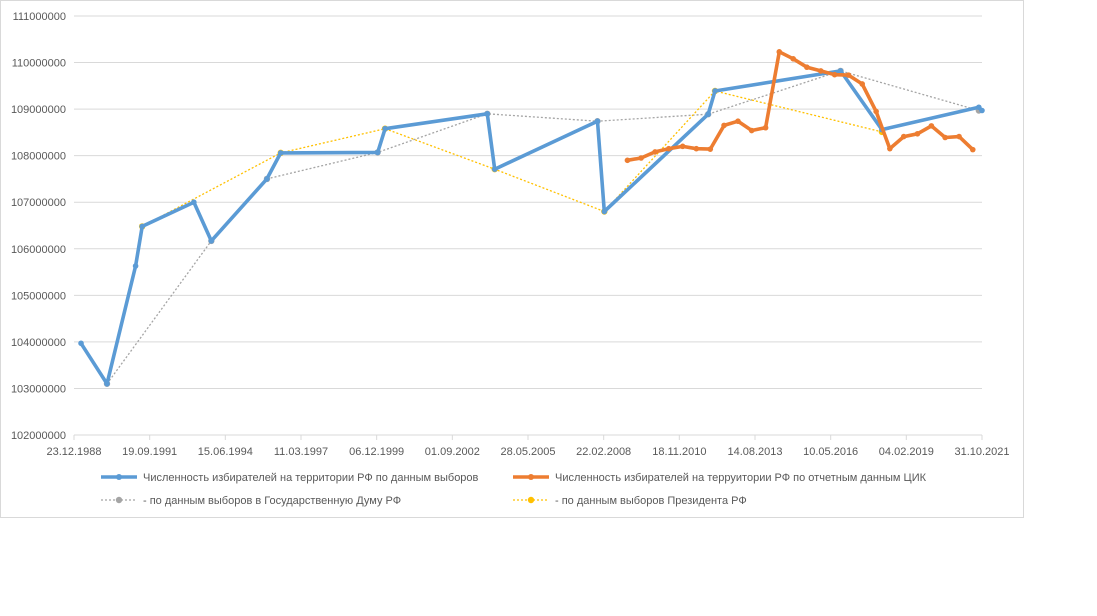  I want to click on y-tick-label: 107000000, so click(38, 203).